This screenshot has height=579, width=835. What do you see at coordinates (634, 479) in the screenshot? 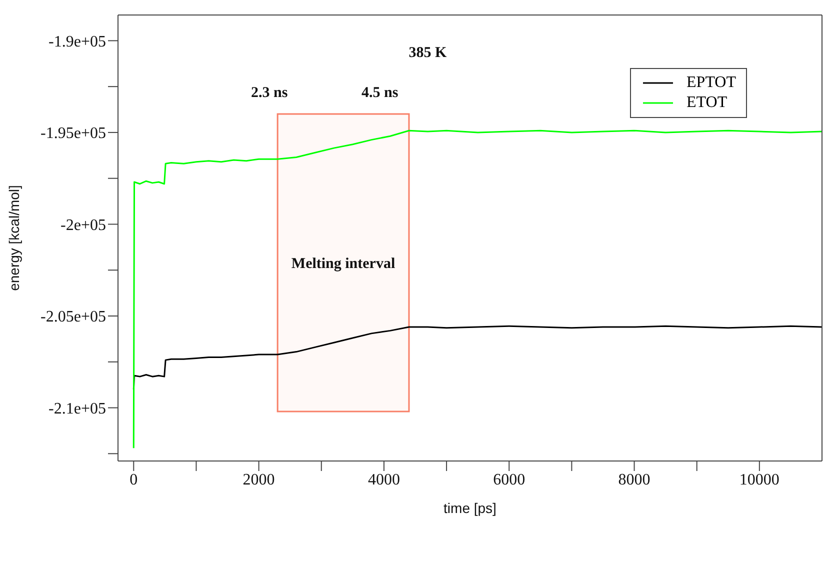
I see `x-tick-label: 8000` at bounding box center [634, 479].